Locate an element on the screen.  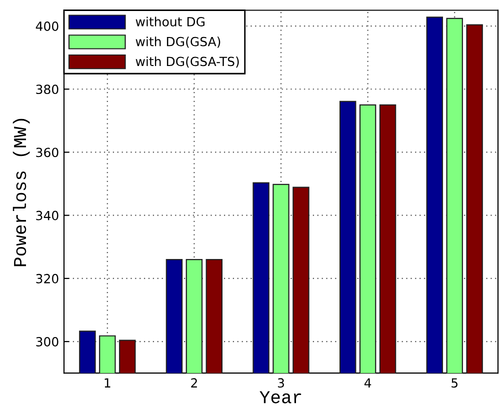
y-tick-label: 320 is located at coordinates (47, 279).